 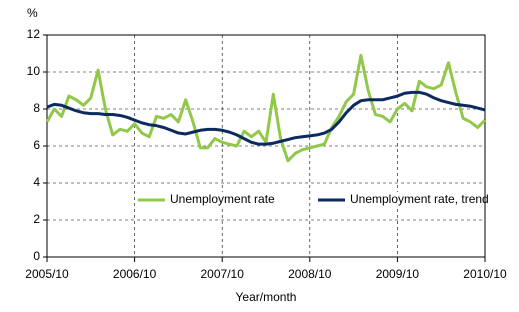 I want to click on y-tick-label: 0, so click(x=36, y=256).